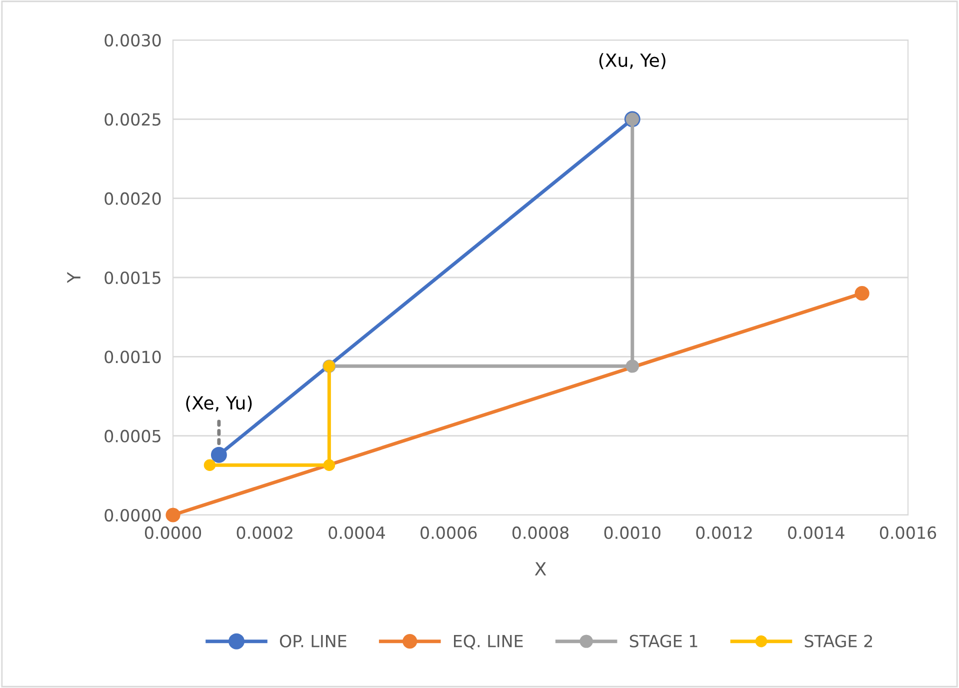 The width and height of the screenshot is (959, 688). I want to click on y-tick-label: 0.0025, so click(132, 119).